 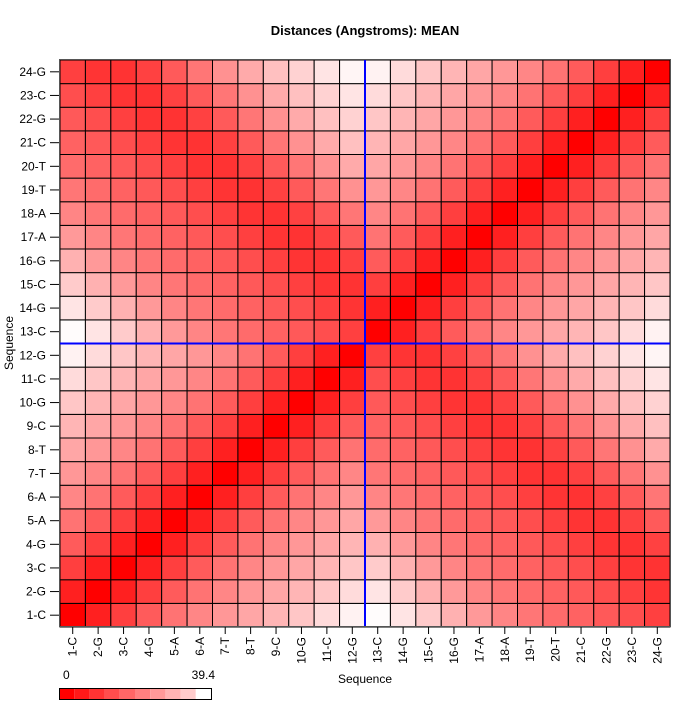 What do you see at coordinates (36, 497) in the screenshot?
I see `y-tick-label: 6-A` at bounding box center [36, 497].